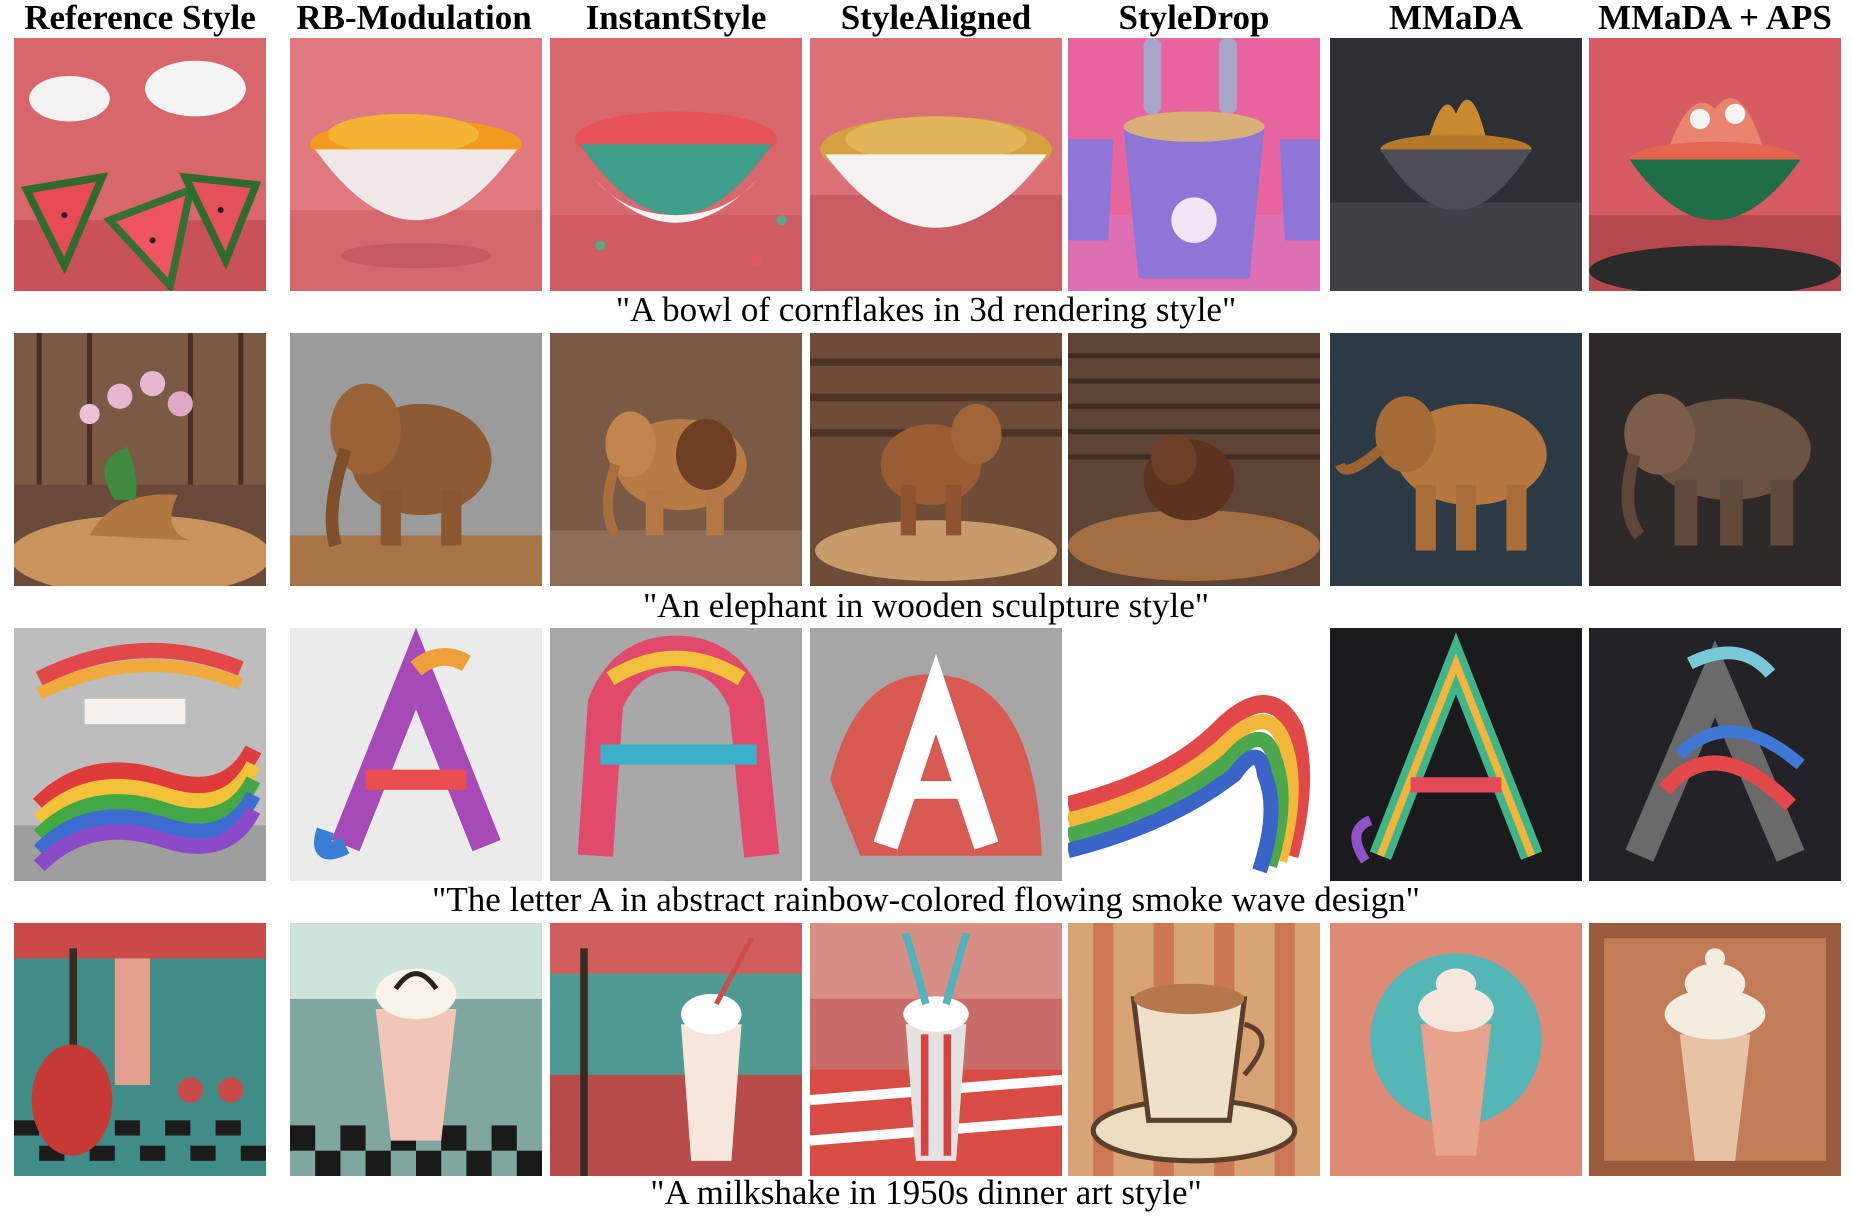 The height and width of the screenshot is (1218, 1852). What do you see at coordinates (936, 754) in the screenshot?
I see `image-stylealigned-letter-a` at bounding box center [936, 754].